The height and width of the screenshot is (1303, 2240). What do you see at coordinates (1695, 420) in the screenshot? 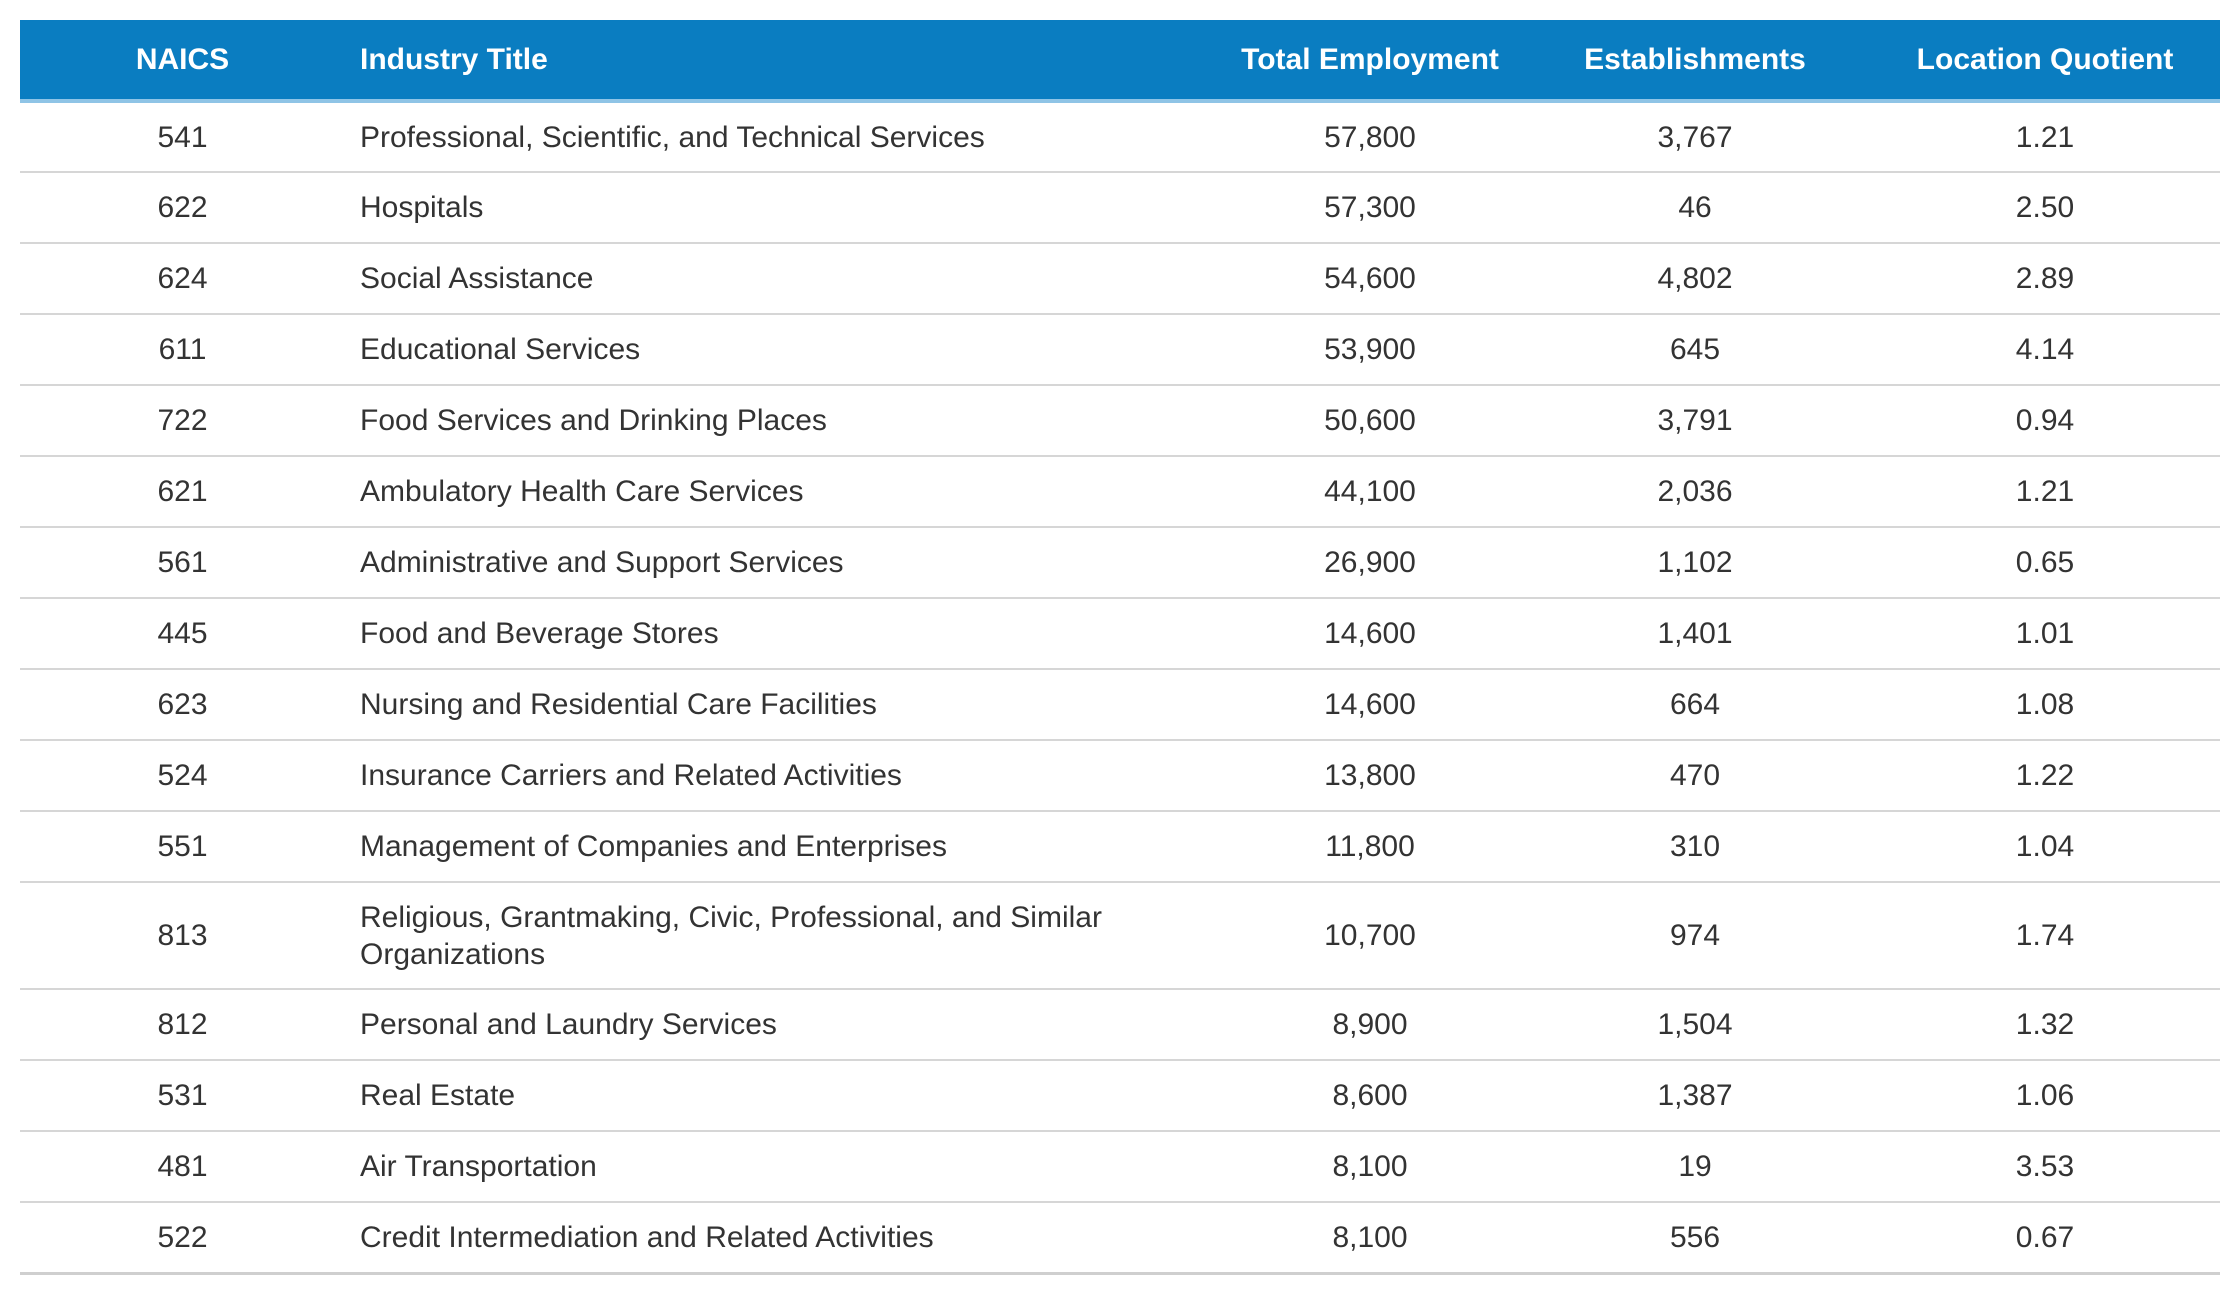
I see `establishments-cell: 3,791` at bounding box center [1695, 420].